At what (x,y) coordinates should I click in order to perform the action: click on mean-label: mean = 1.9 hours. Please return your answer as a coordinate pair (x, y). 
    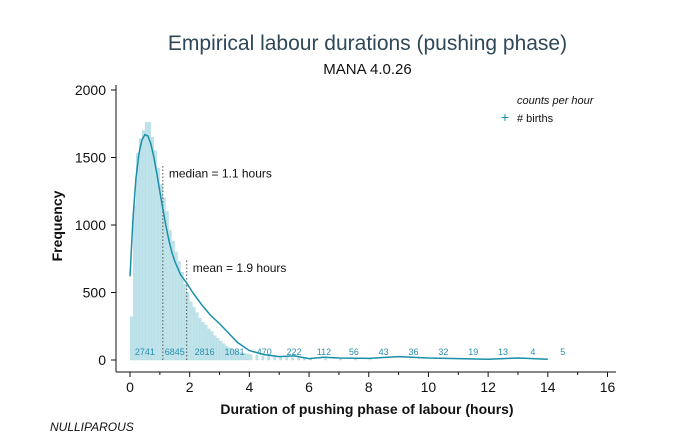
    Looking at the image, I should click on (240, 268).